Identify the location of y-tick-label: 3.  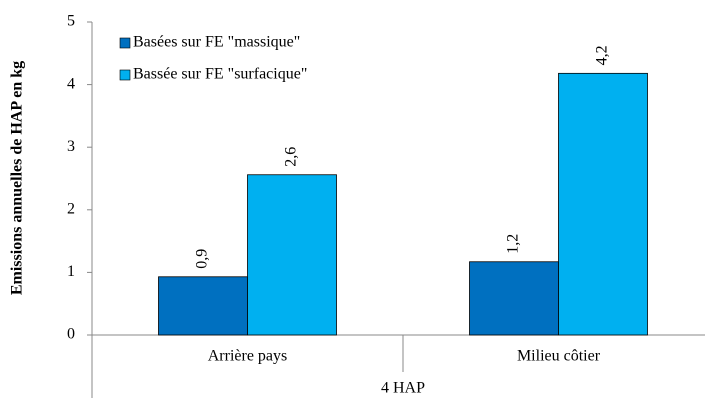
(71, 146).